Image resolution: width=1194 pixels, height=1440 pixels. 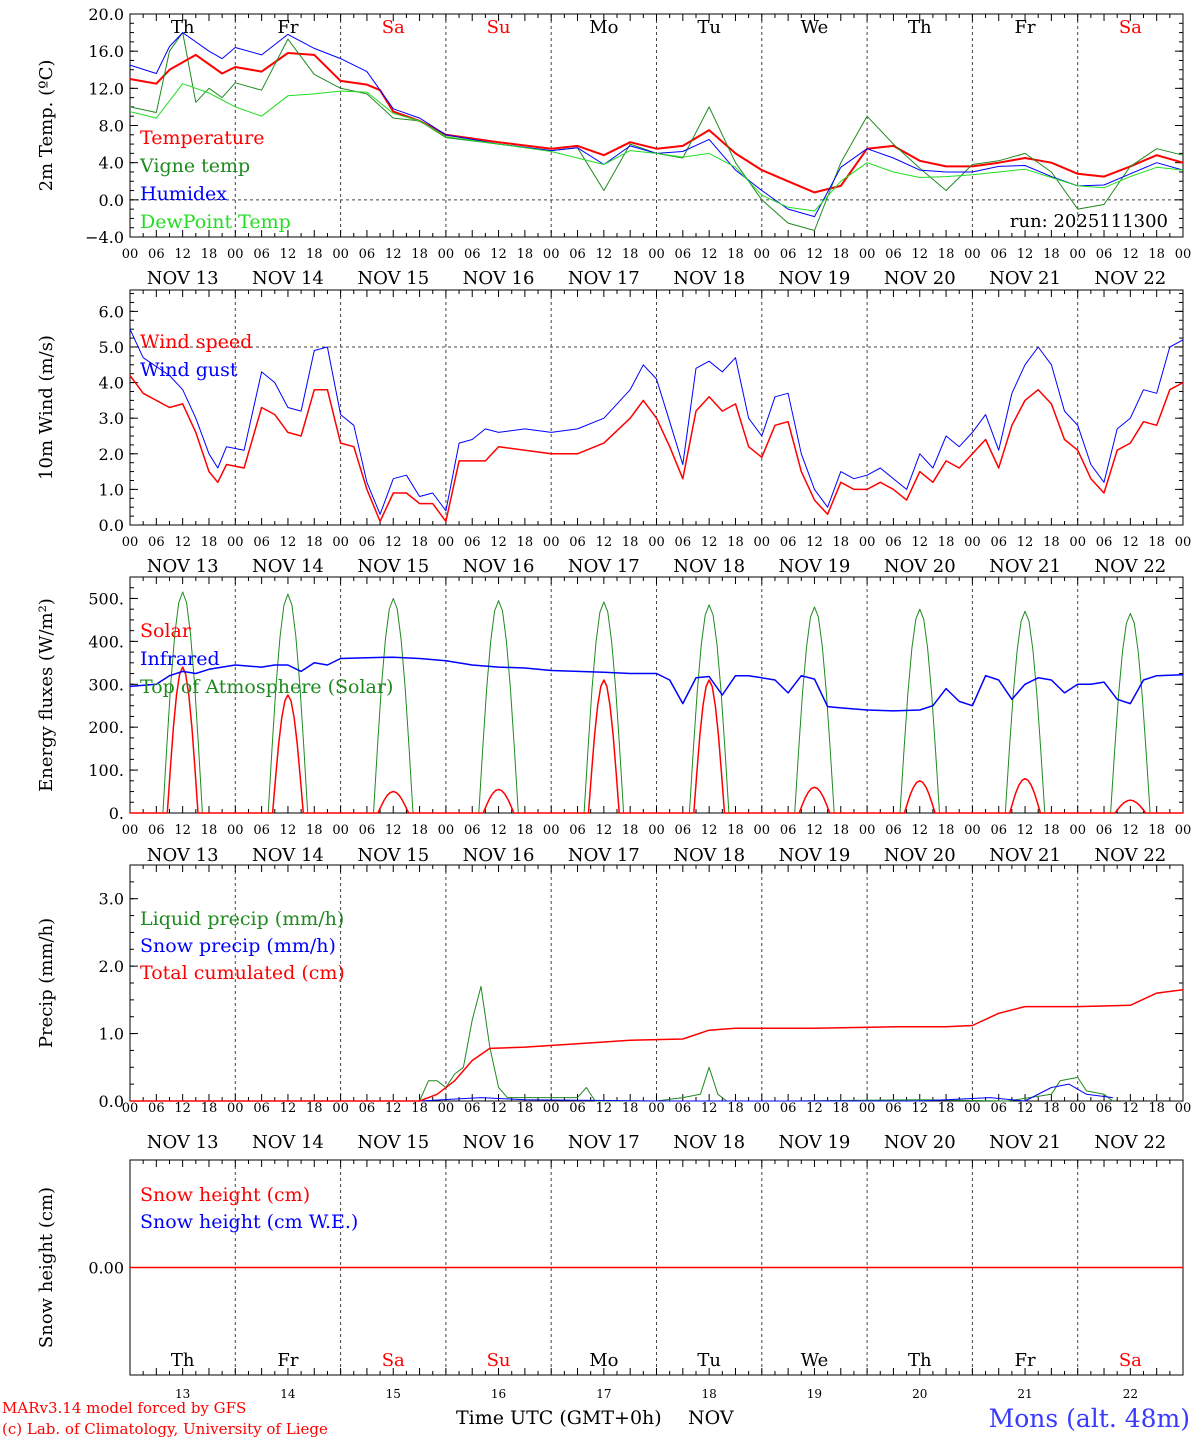 What do you see at coordinates (603, 27) in the screenshot?
I see `day-of-week-label: Mo` at bounding box center [603, 27].